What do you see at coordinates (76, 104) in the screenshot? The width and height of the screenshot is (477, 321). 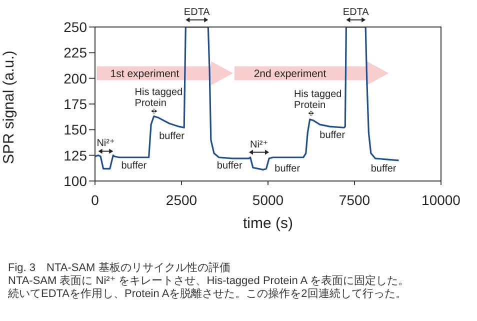 I see `y-tick-label: 175` at bounding box center [76, 104].